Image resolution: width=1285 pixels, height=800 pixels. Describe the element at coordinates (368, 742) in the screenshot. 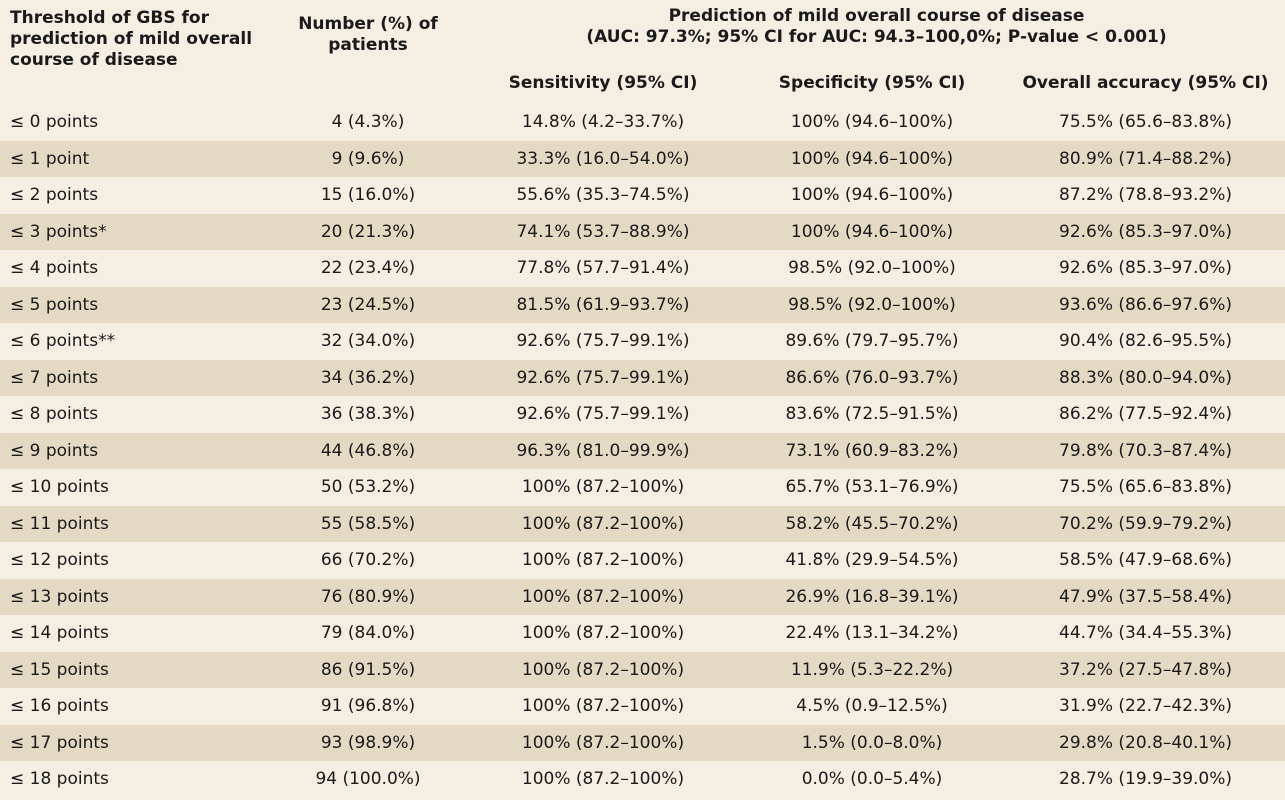

I see `cell-number: 93 (98.9%)` at that location.